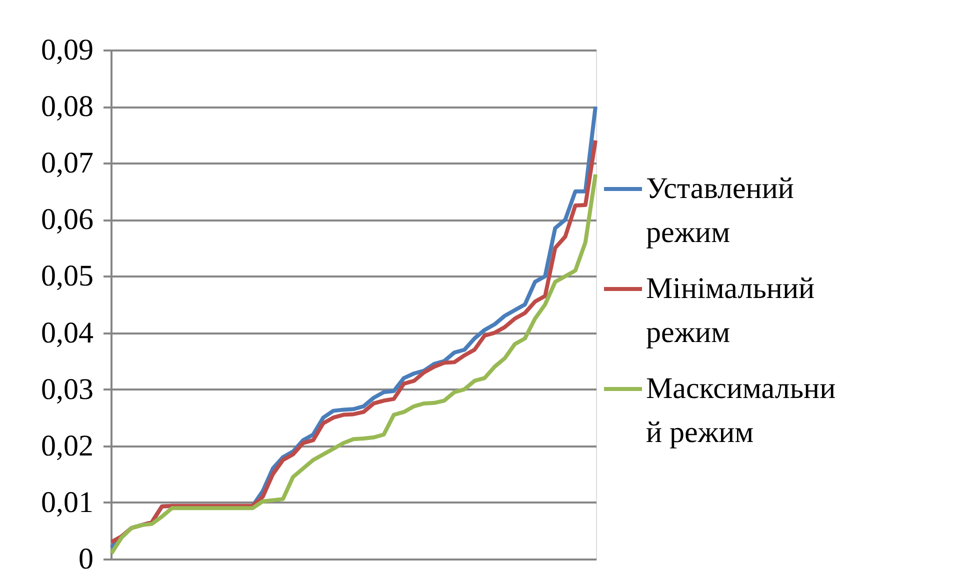  What do you see at coordinates (67, 163) in the screenshot?
I see `y-tick-label: 0,07` at bounding box center [67, 163].